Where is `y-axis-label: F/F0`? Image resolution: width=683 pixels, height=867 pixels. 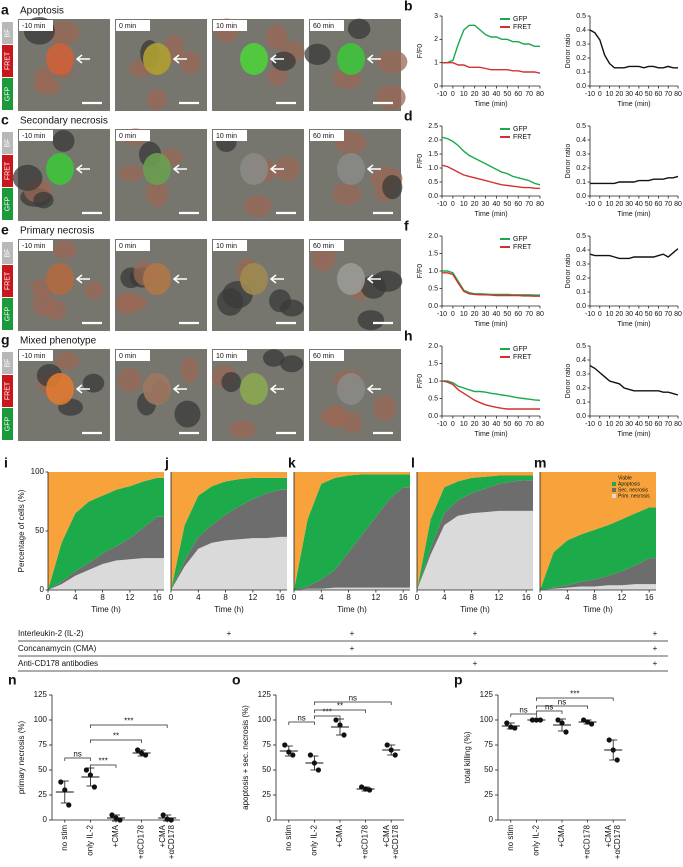
y-axis-label: F/F0 is located at coordinates (420, 161).